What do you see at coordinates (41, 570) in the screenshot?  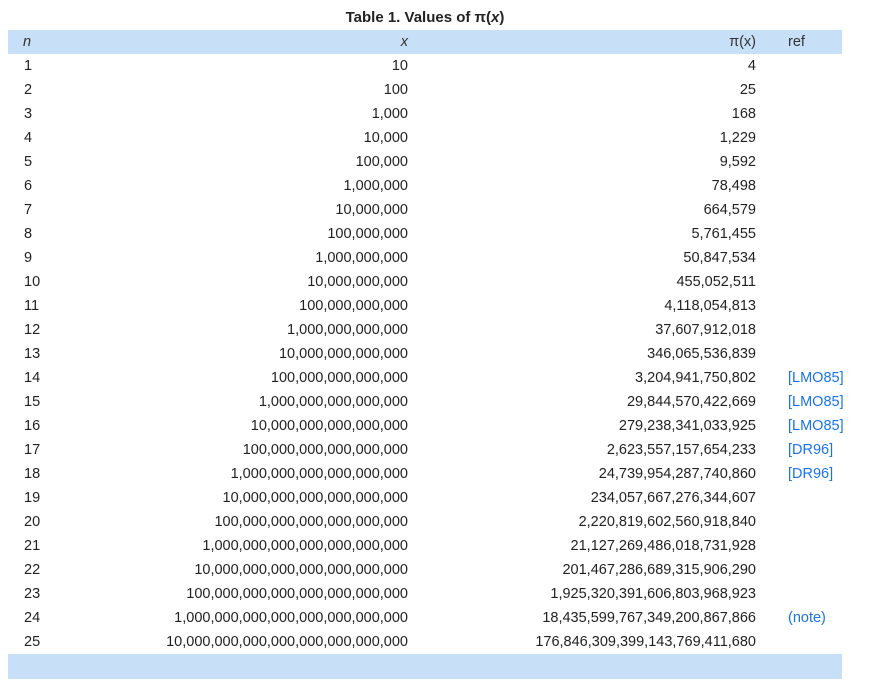 I see `cell-n: 22` at bounding box center [41, 570].